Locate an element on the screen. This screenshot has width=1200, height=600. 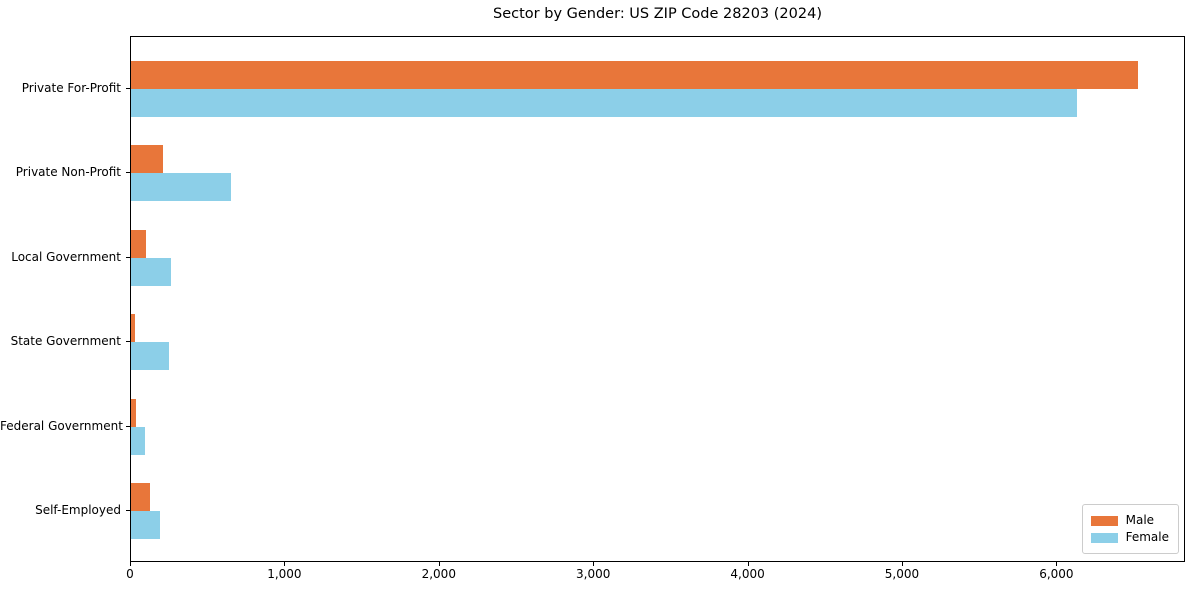
bar-female-local-government is located at coordinates (151, 271).